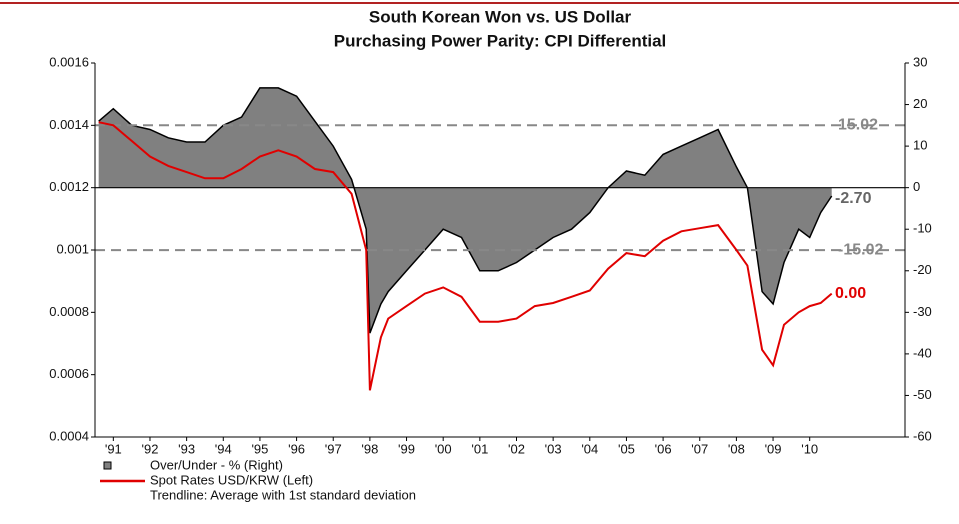 The height and width of the screenshot is (524, 959). What do you see at coordinates (259, 448) in the screenshot?
I see `x-tick-label: '95` at bounding box center [259, 448].